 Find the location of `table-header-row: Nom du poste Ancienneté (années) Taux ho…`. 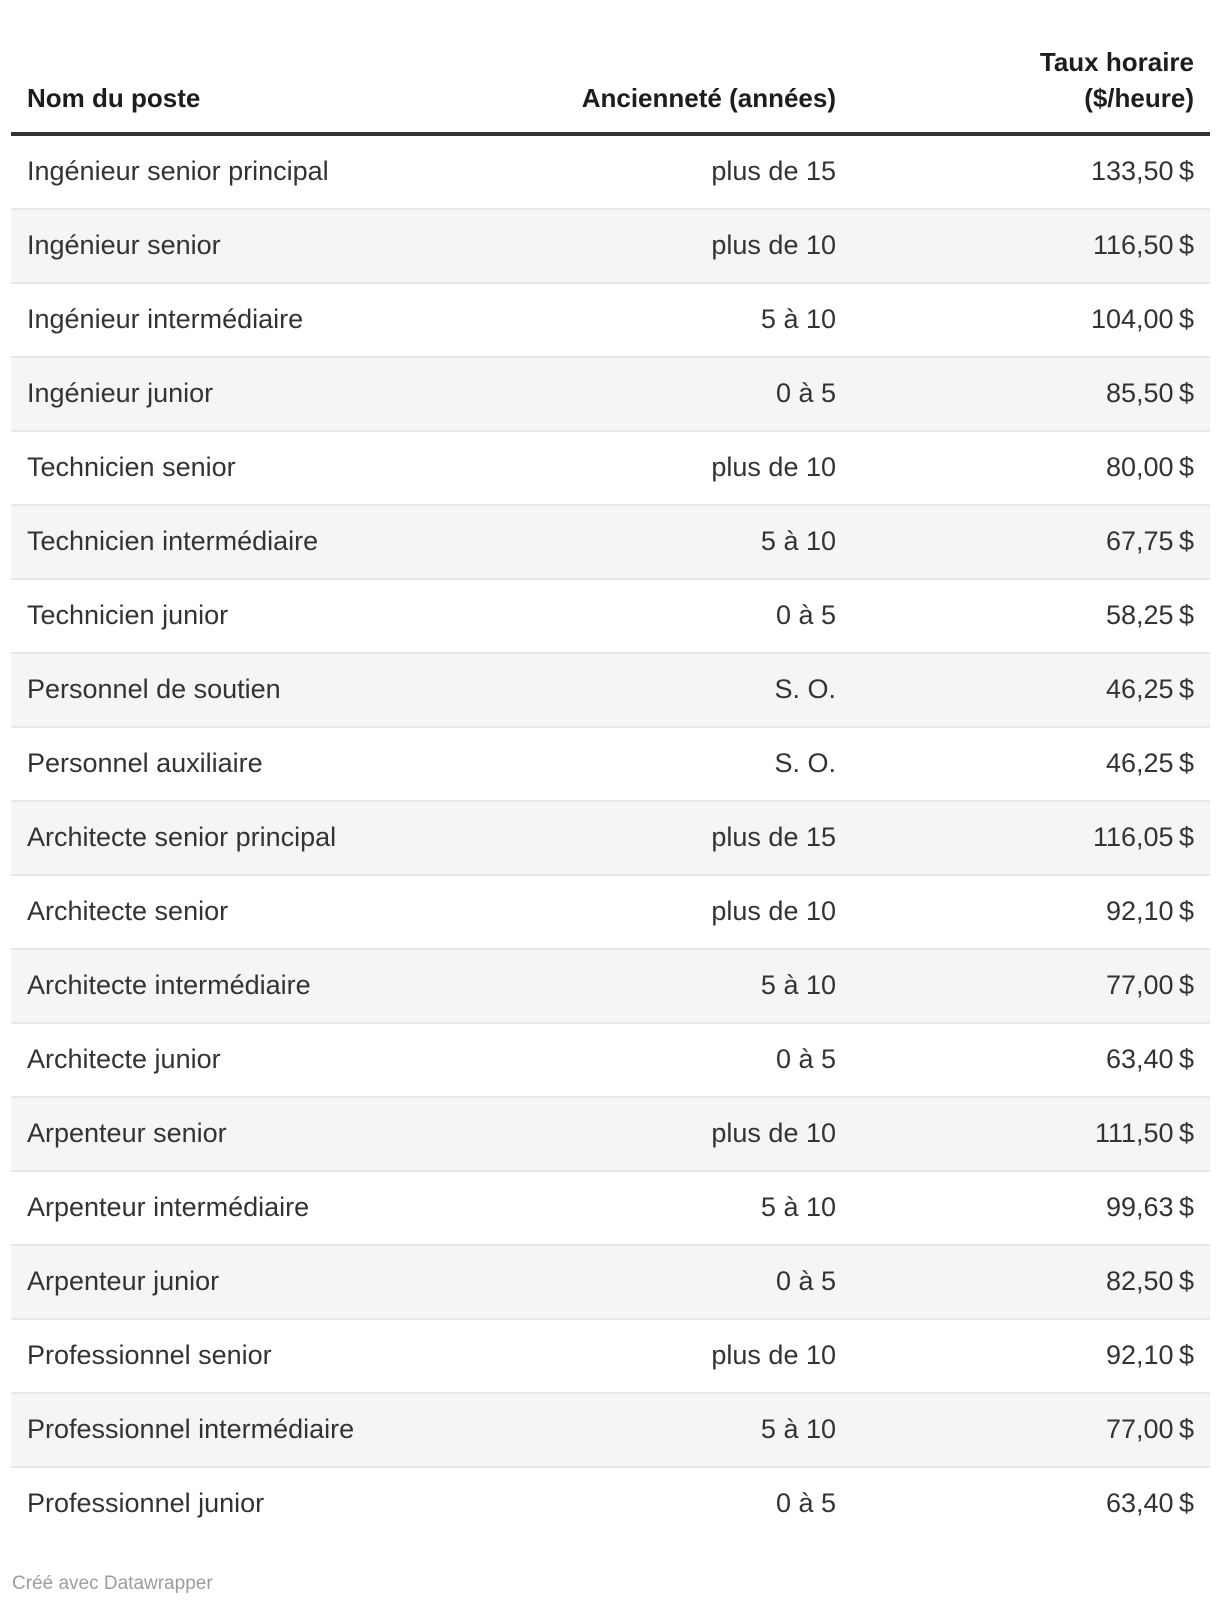

table-header-row: Nom du poste Ancienneté (années) Taux ho… is located at coordinates (610, 67).